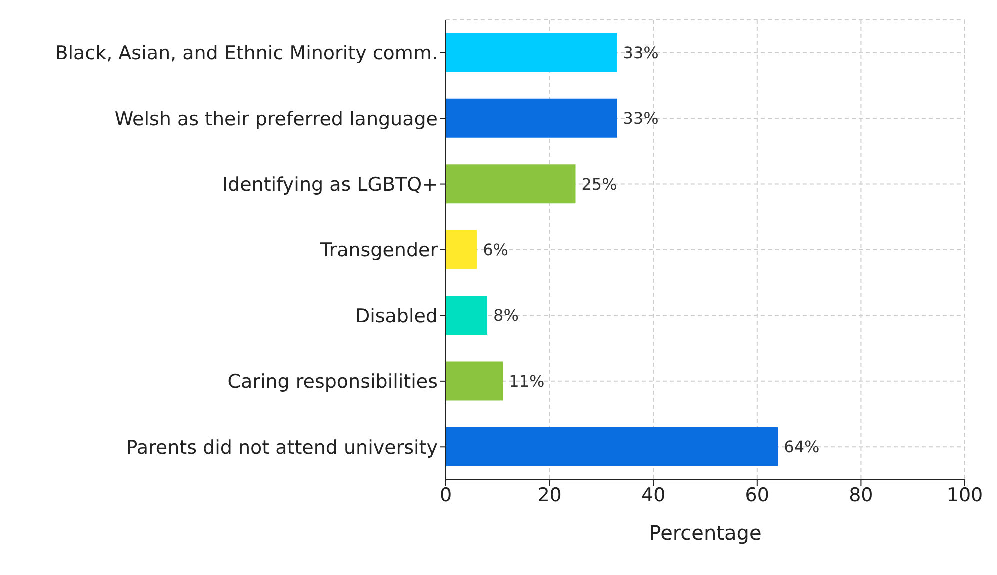 The width and height of the screenshot is (997, 575). Describe the element at coordinates (861, 495) in the screenshot. I see `x-tick-label: 80` at that location.